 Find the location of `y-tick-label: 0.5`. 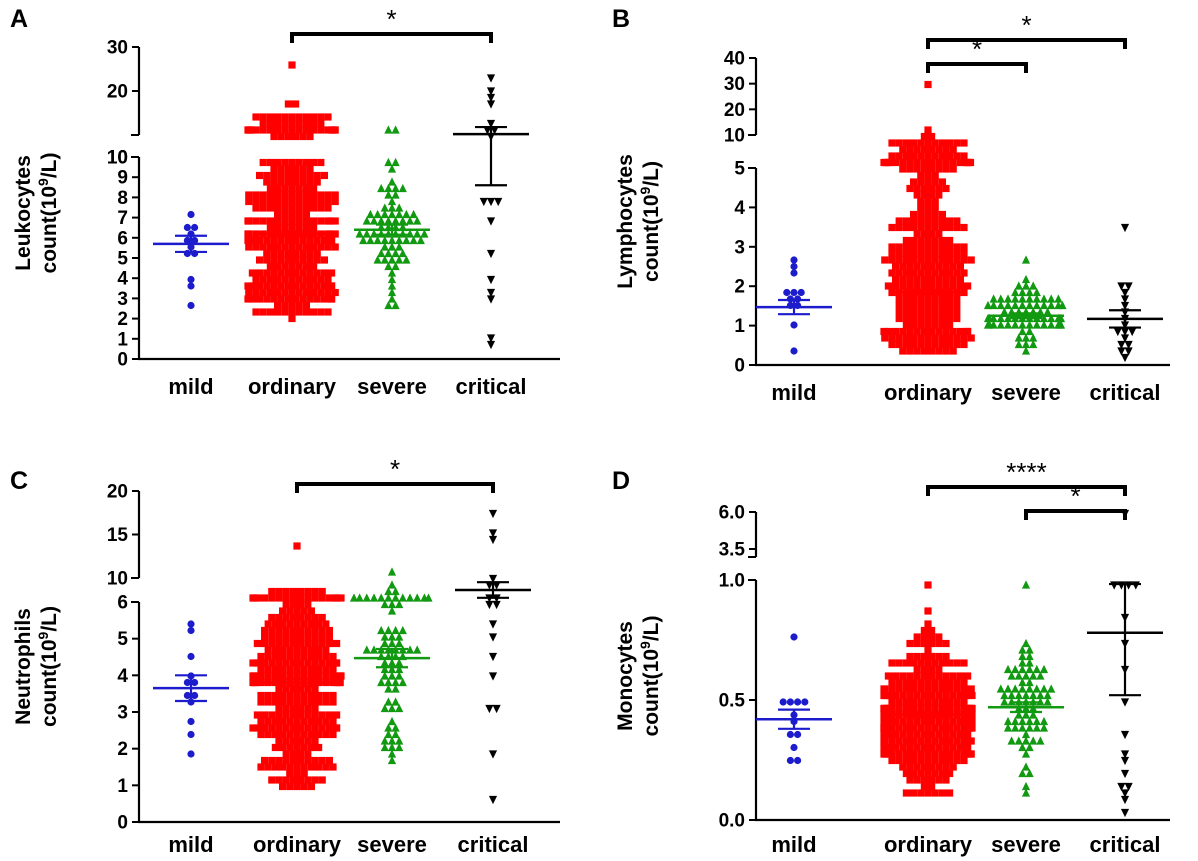

y-tick-label: 0.5 is located at coordinates (732, 701).